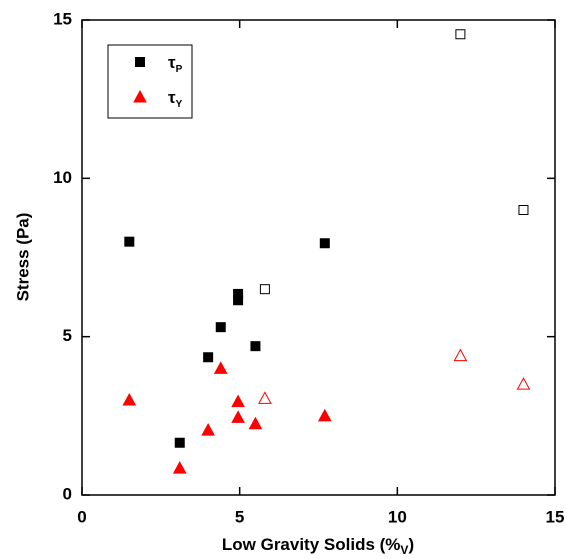 This screenshot has width=567, height=559. What do you see at coordinates (67, 493) in the screenshot?
I see `y-tick-label: 0` at bounding box center [67, 493].